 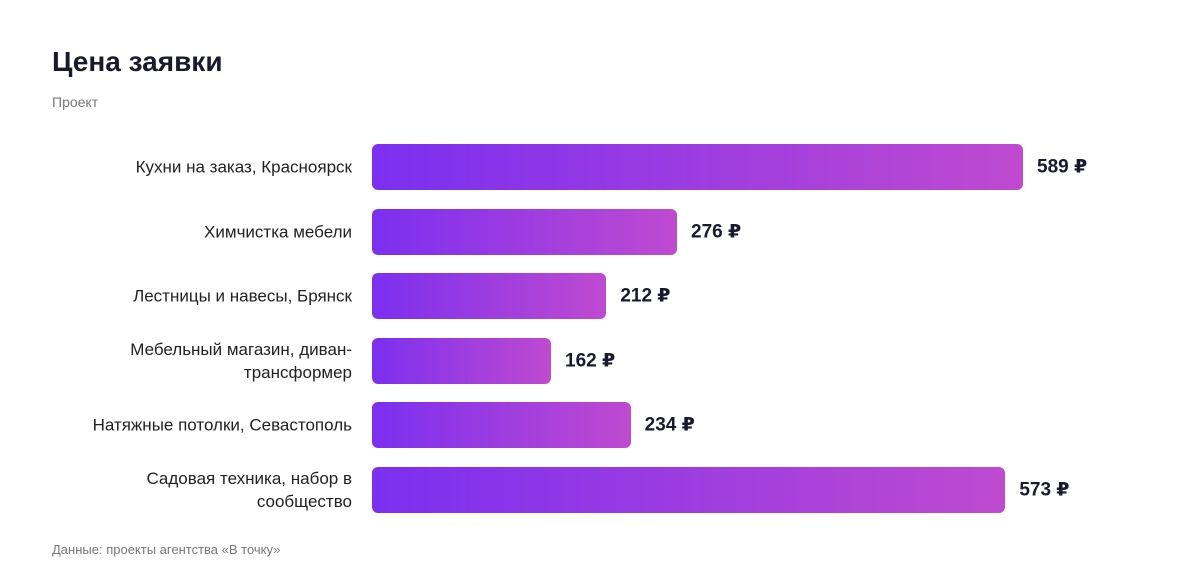 What do you see at coordinates (166, 549) in the screenshot?
I see `source-note: Данные: проекты агентства «В точку»` at bounding box center [166, 549].